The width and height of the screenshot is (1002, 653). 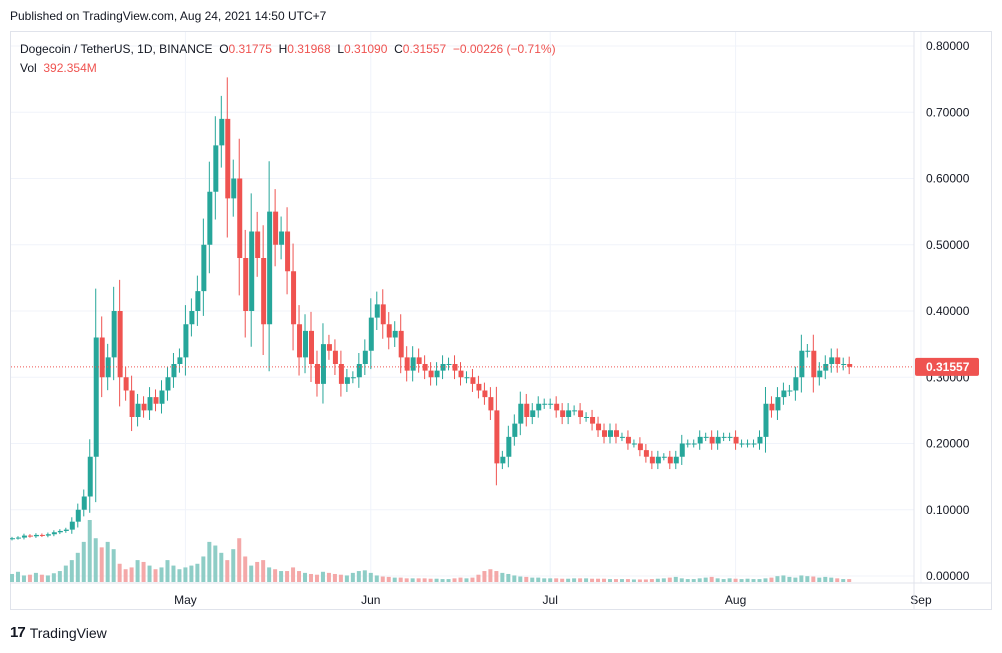 I want to click on tradingview-brand: 17 TradingView, so click(x=58, y=632).